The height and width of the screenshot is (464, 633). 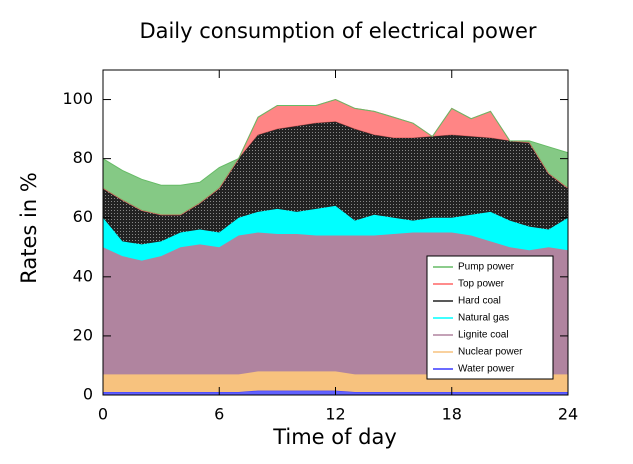 I want to click on legend-label: Hard coal, so click(x=479, y=301).